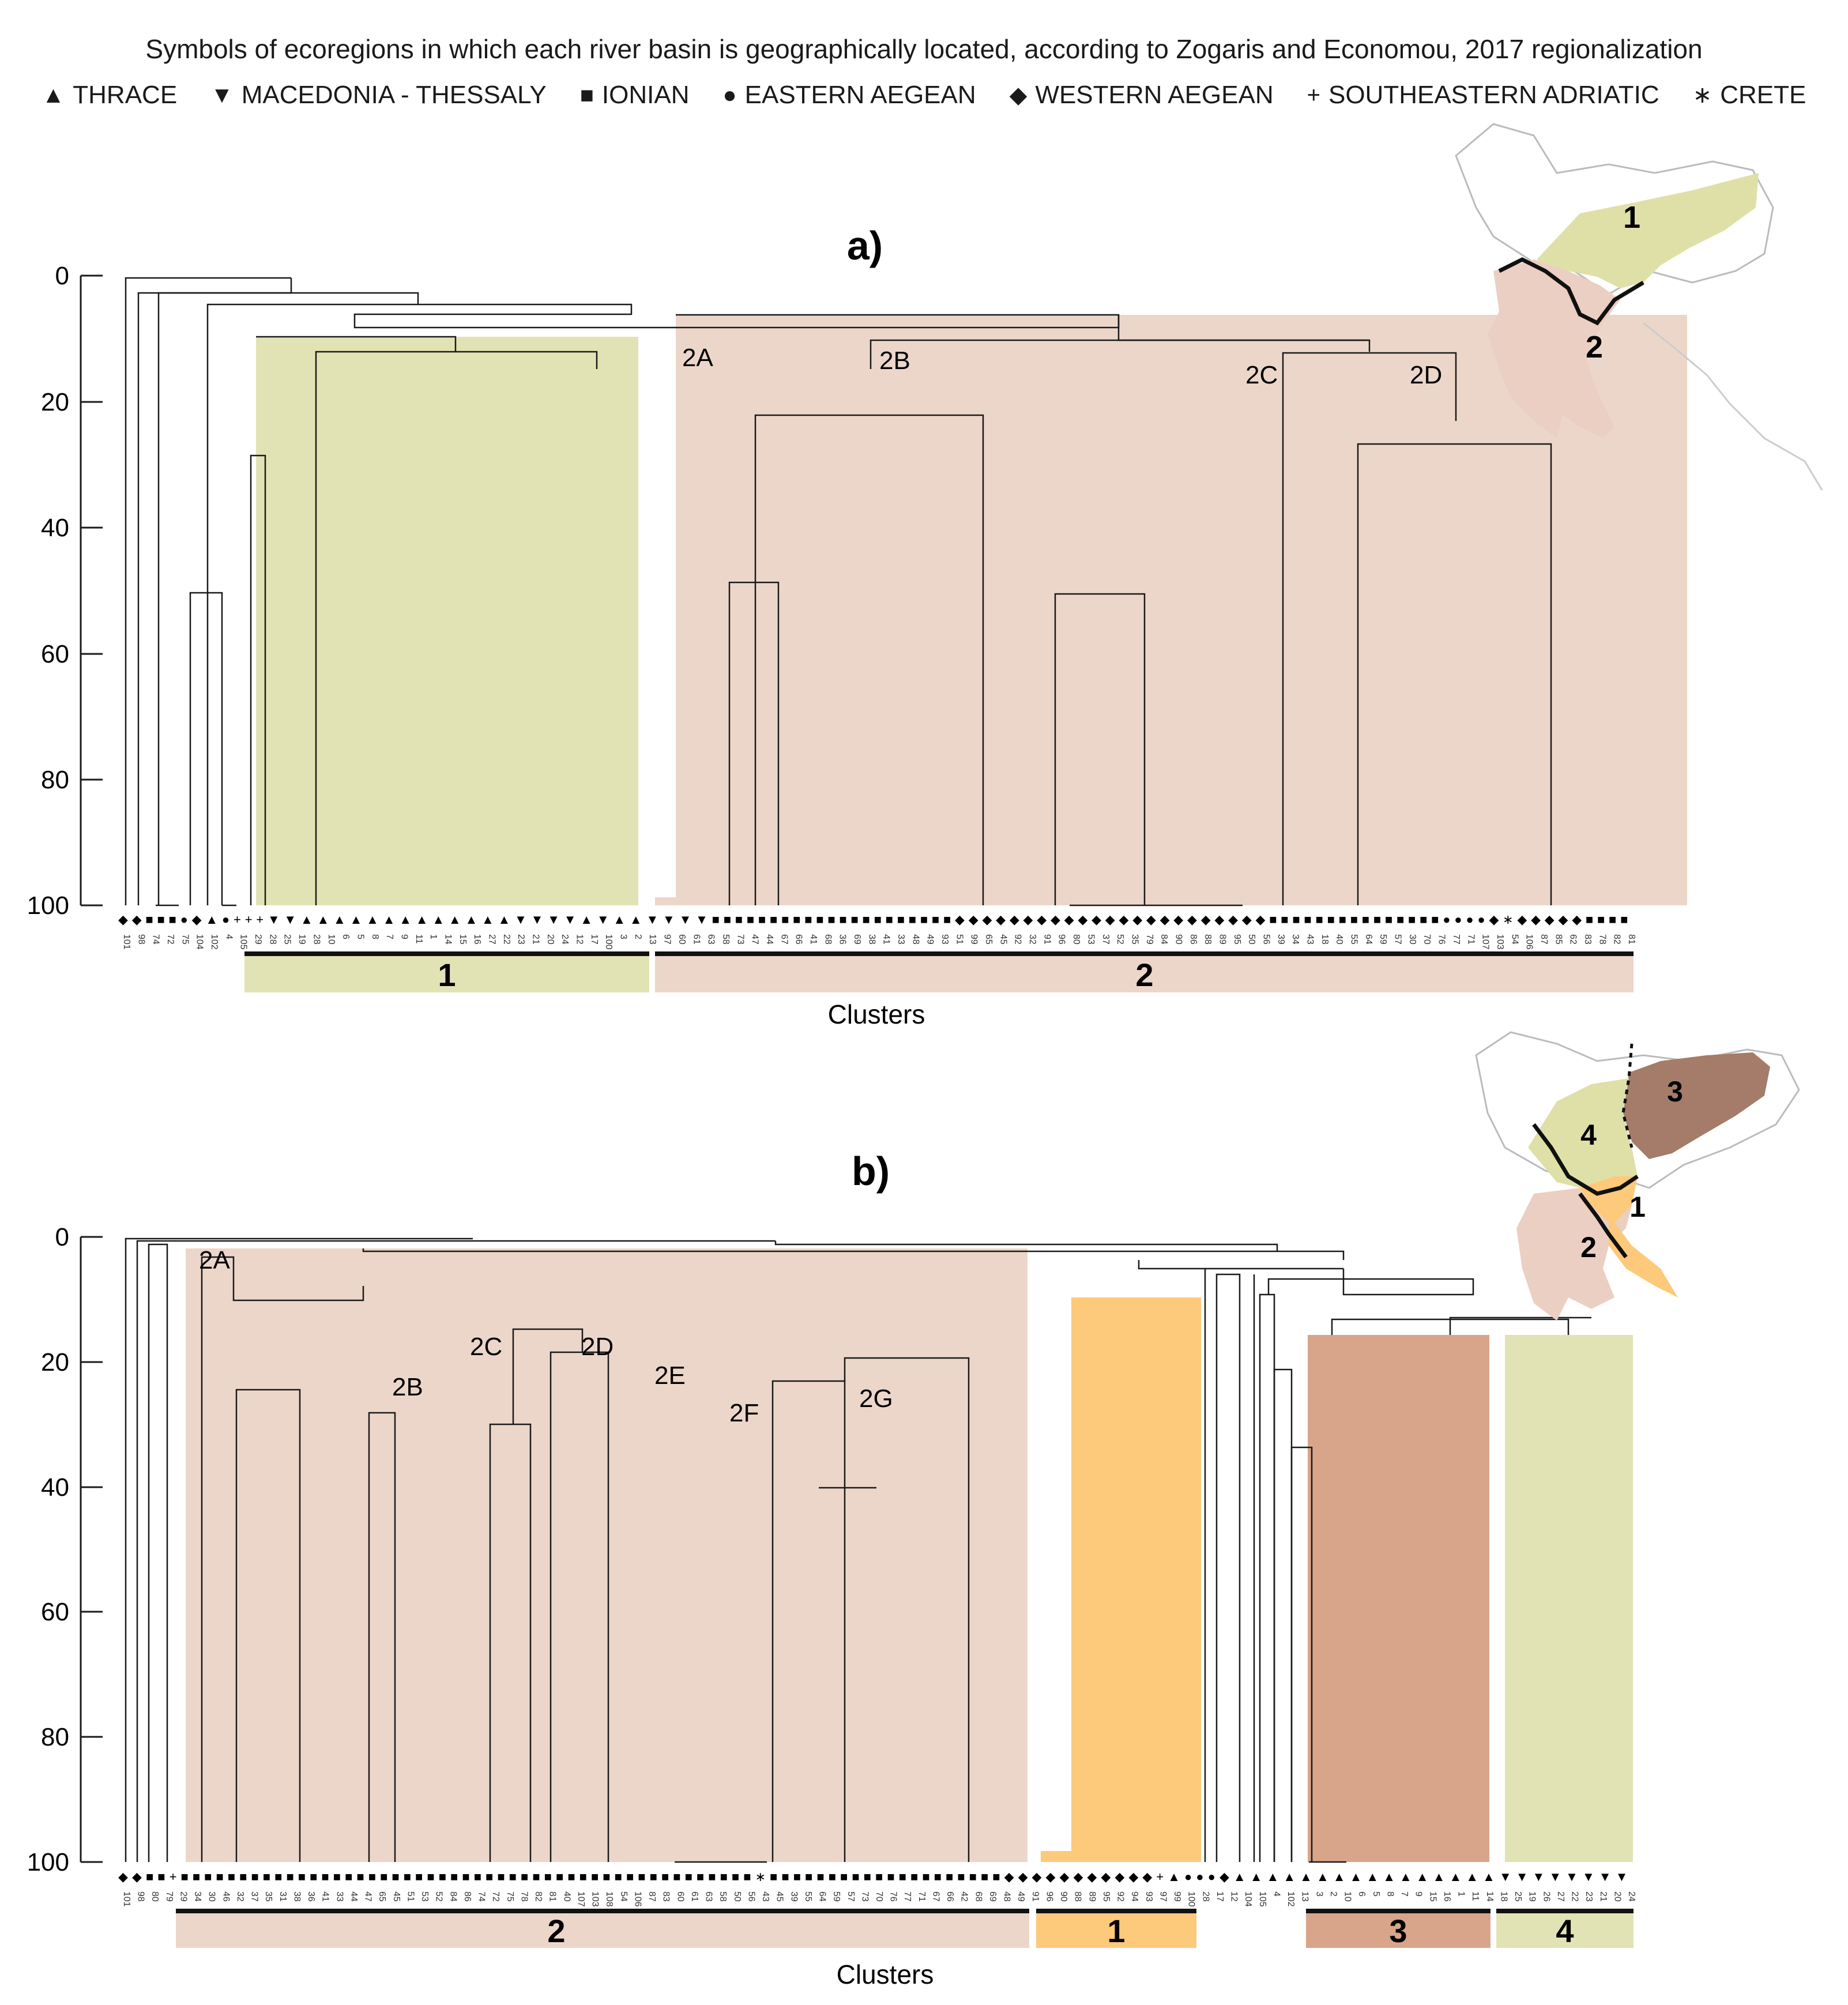 The width and height of the screenshot is (1848, 2005). Describe the element at coordinates (823, 1896) in the screenshot. I see `leaf-id-label: 64` at that location.